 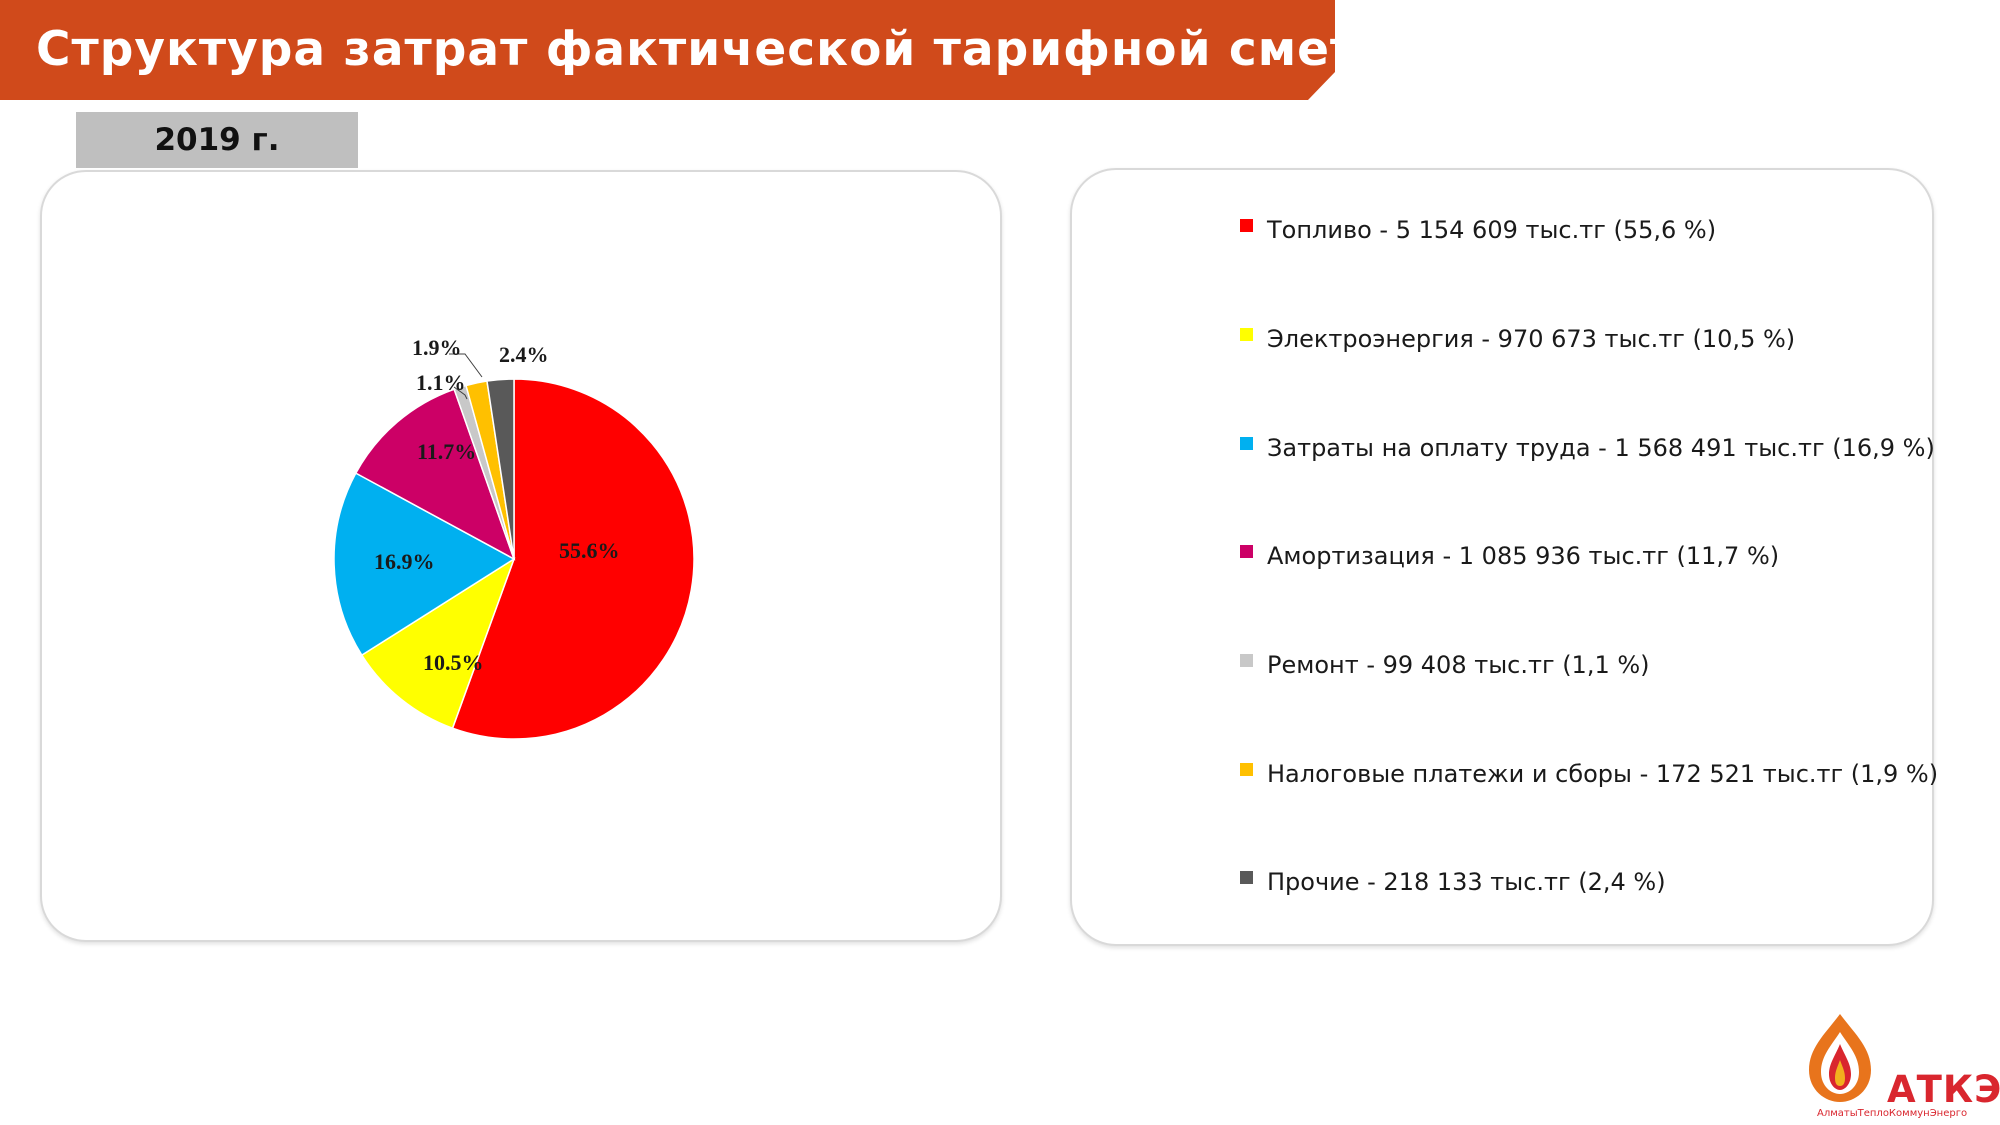 What do you see at coordinates (524, 354) in the screenshot?
I see `data-label-other: 2.4%` at bounding box center [524, 354].